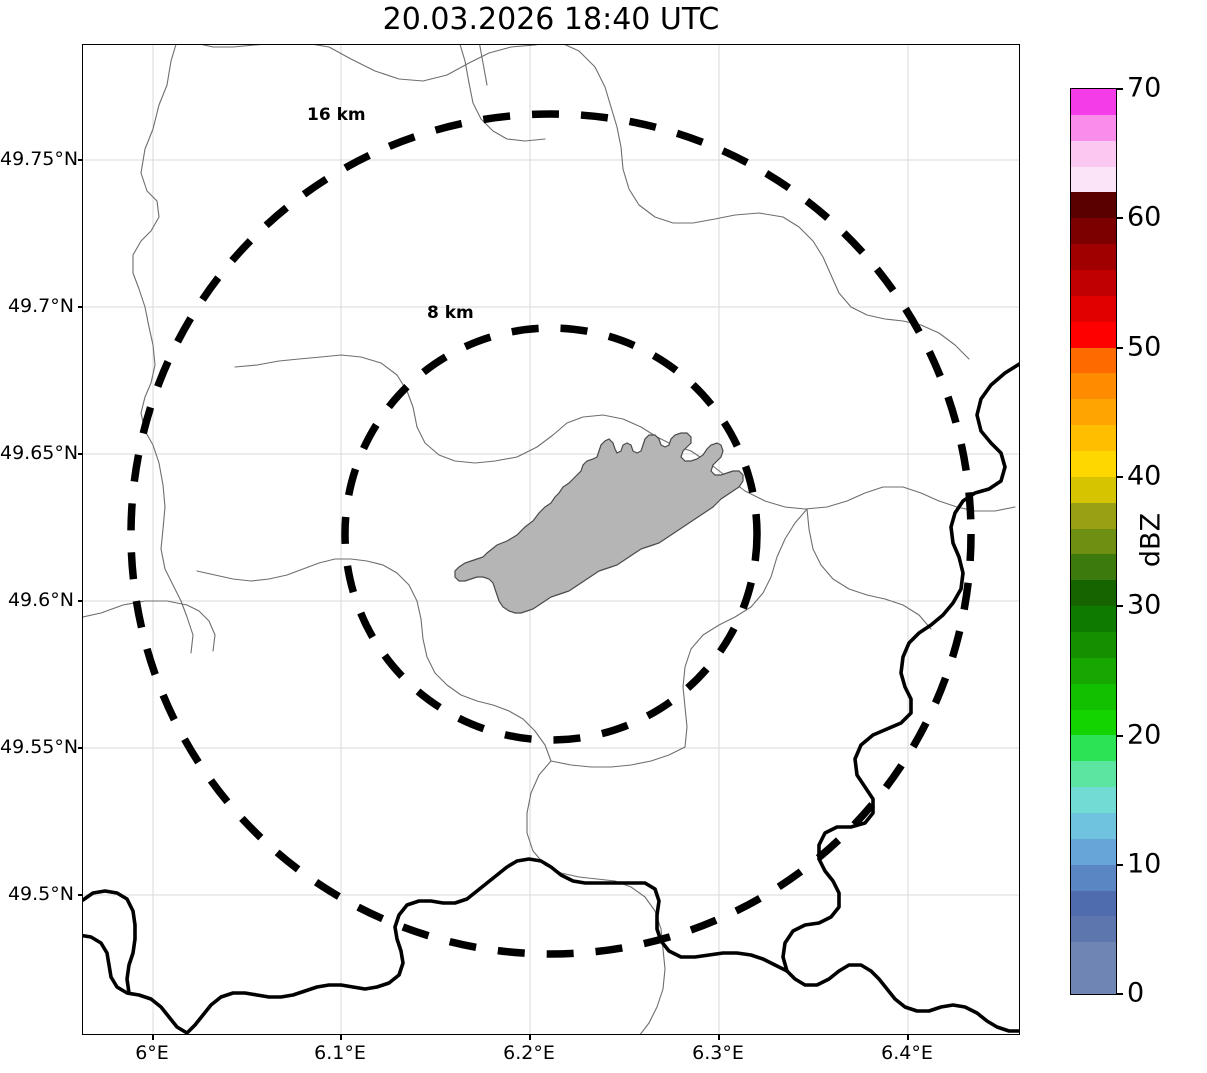 The width and height of the screenshot is (1207, 1073). I want to click on y-tick-label-49-5: 49.5°N, so click(40, 894).